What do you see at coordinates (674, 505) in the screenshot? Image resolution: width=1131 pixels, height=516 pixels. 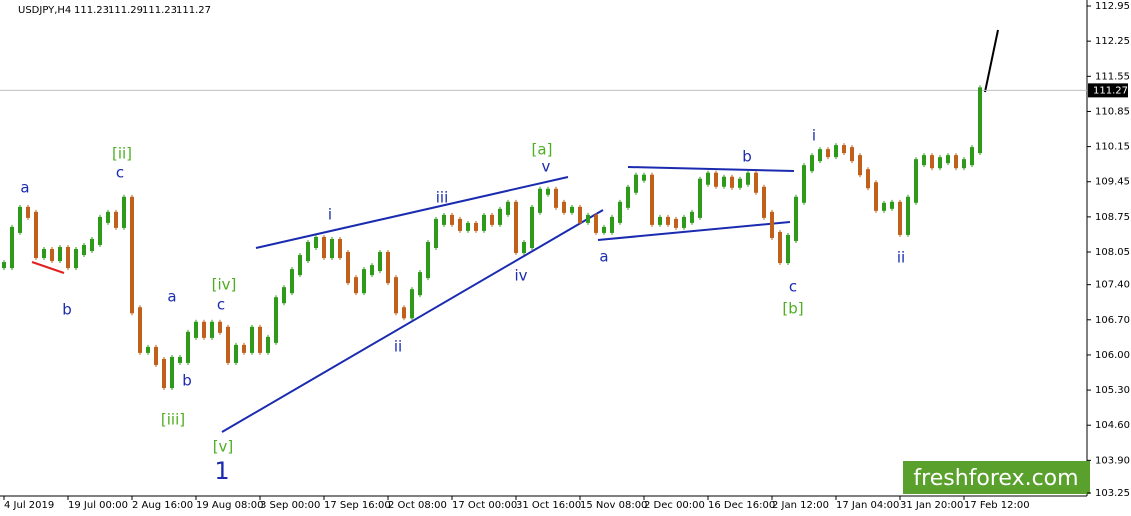 I see `x-tick-label: 2 Dec 00:00` at bounding box center [674, 505].